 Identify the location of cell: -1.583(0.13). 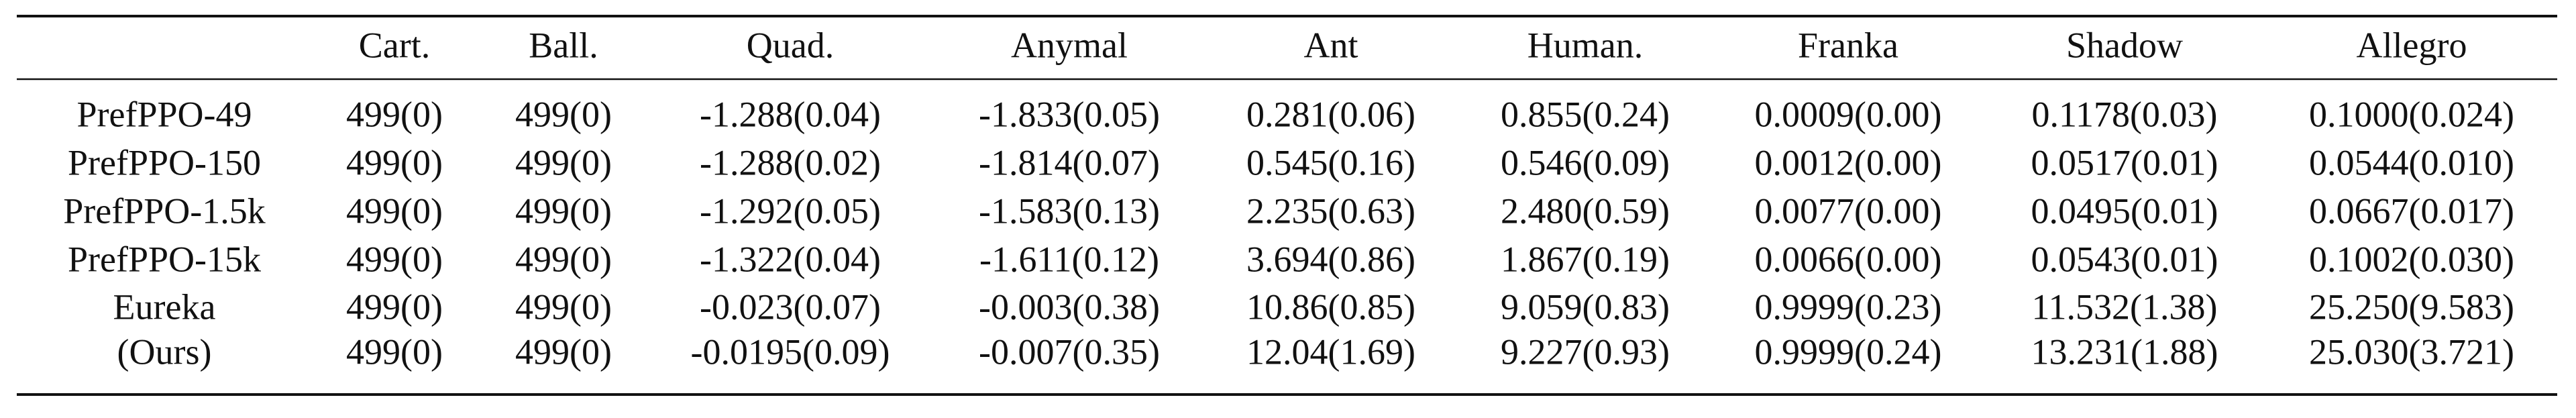
(1069, 211).